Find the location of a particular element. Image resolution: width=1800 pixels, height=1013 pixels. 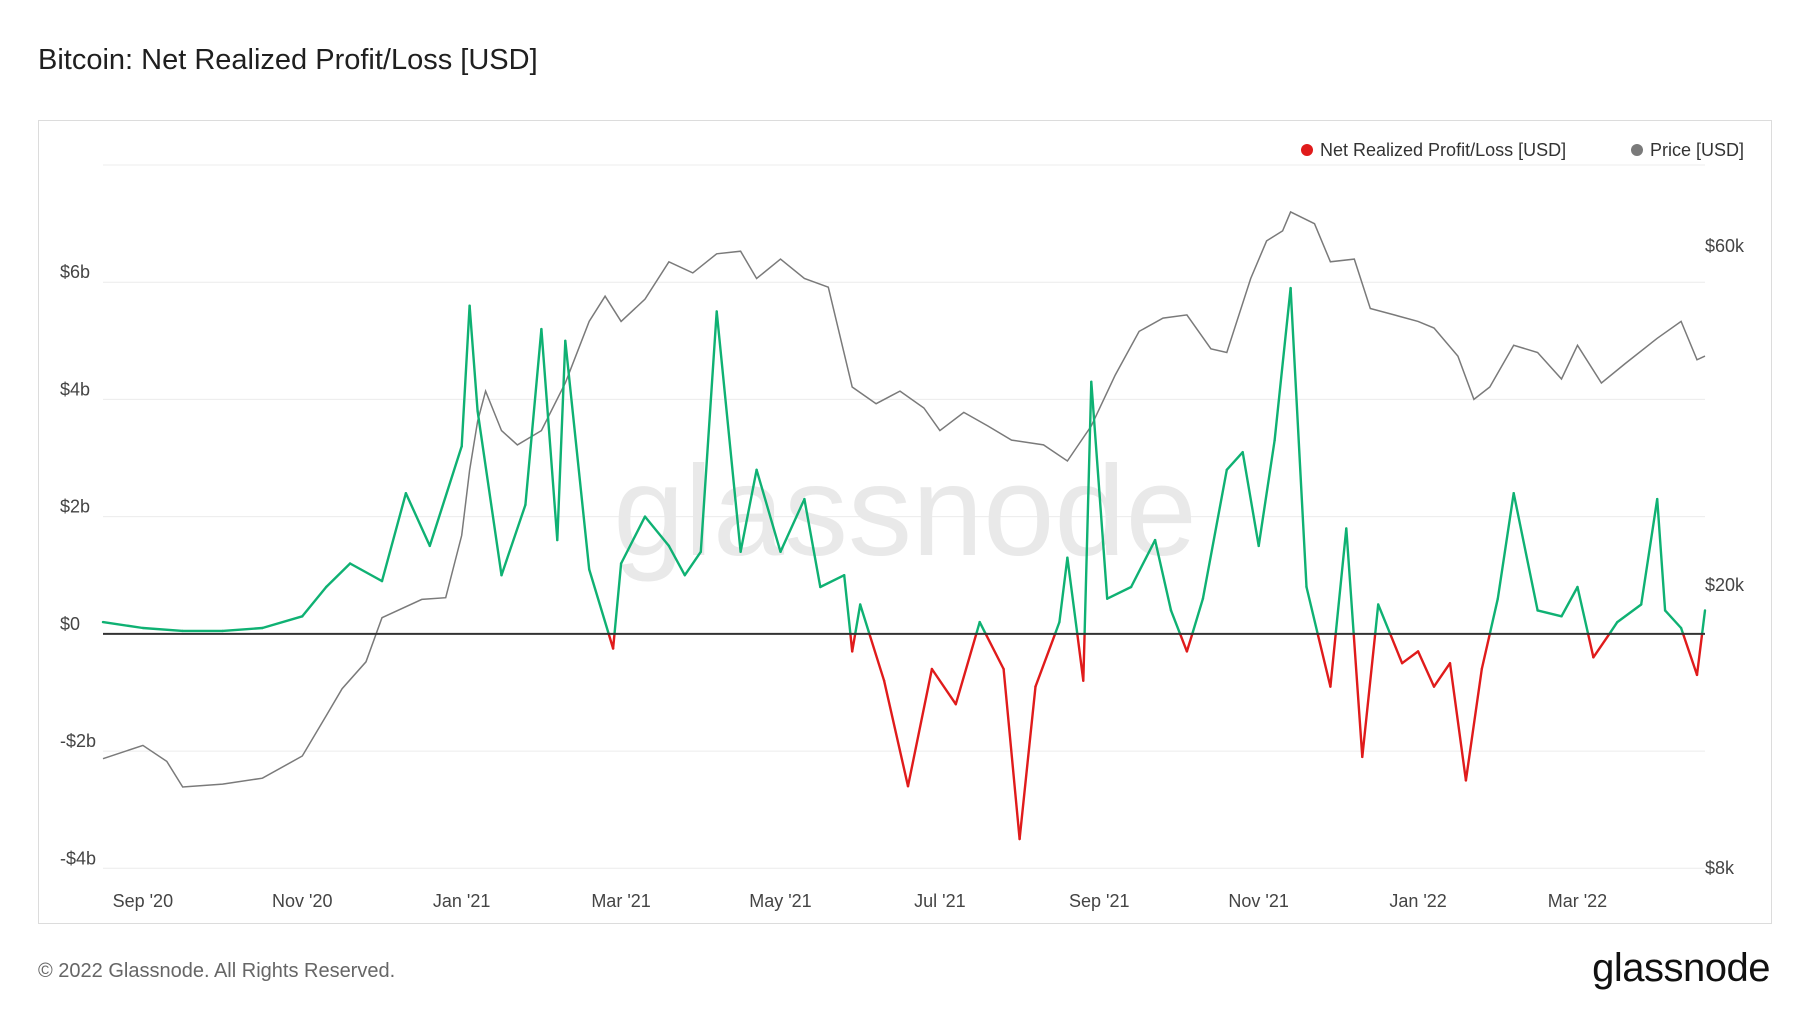

x-tick-label: Jan '22 is located at coordinates (1417, 901).